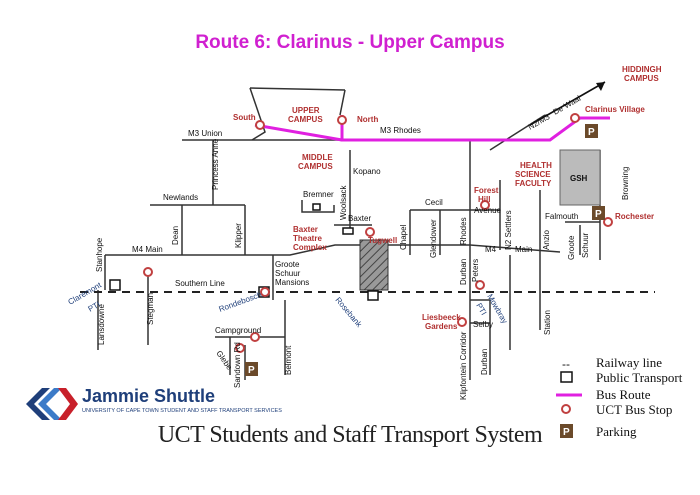 The image size is (700, 495). What do you see at coordinates (305, 229) in the screenshot?
I see `bt-1: Baxter` at bounding box center [305, 229].